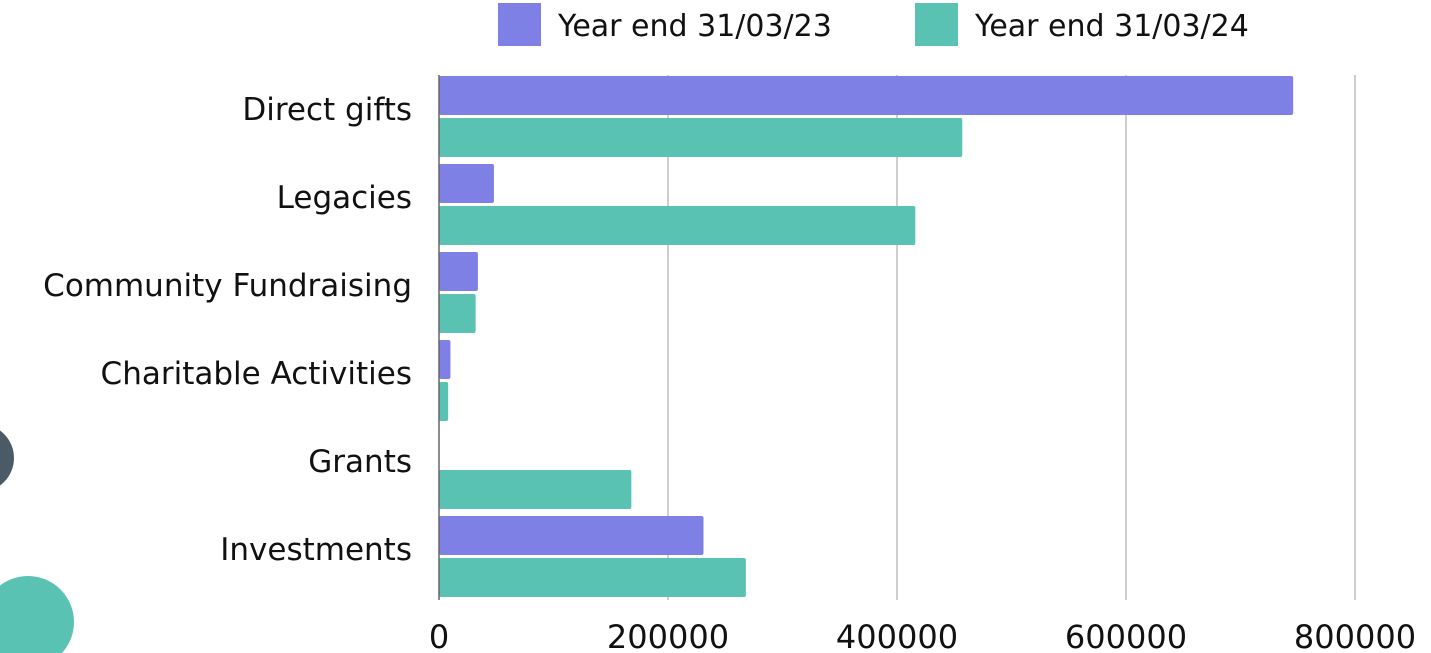 The image size is (1431, 653). What do you see at coordinates (256, 374) in the screenshot?
I see `category-label: Charitable Activities` at bounding box center [256, 374].